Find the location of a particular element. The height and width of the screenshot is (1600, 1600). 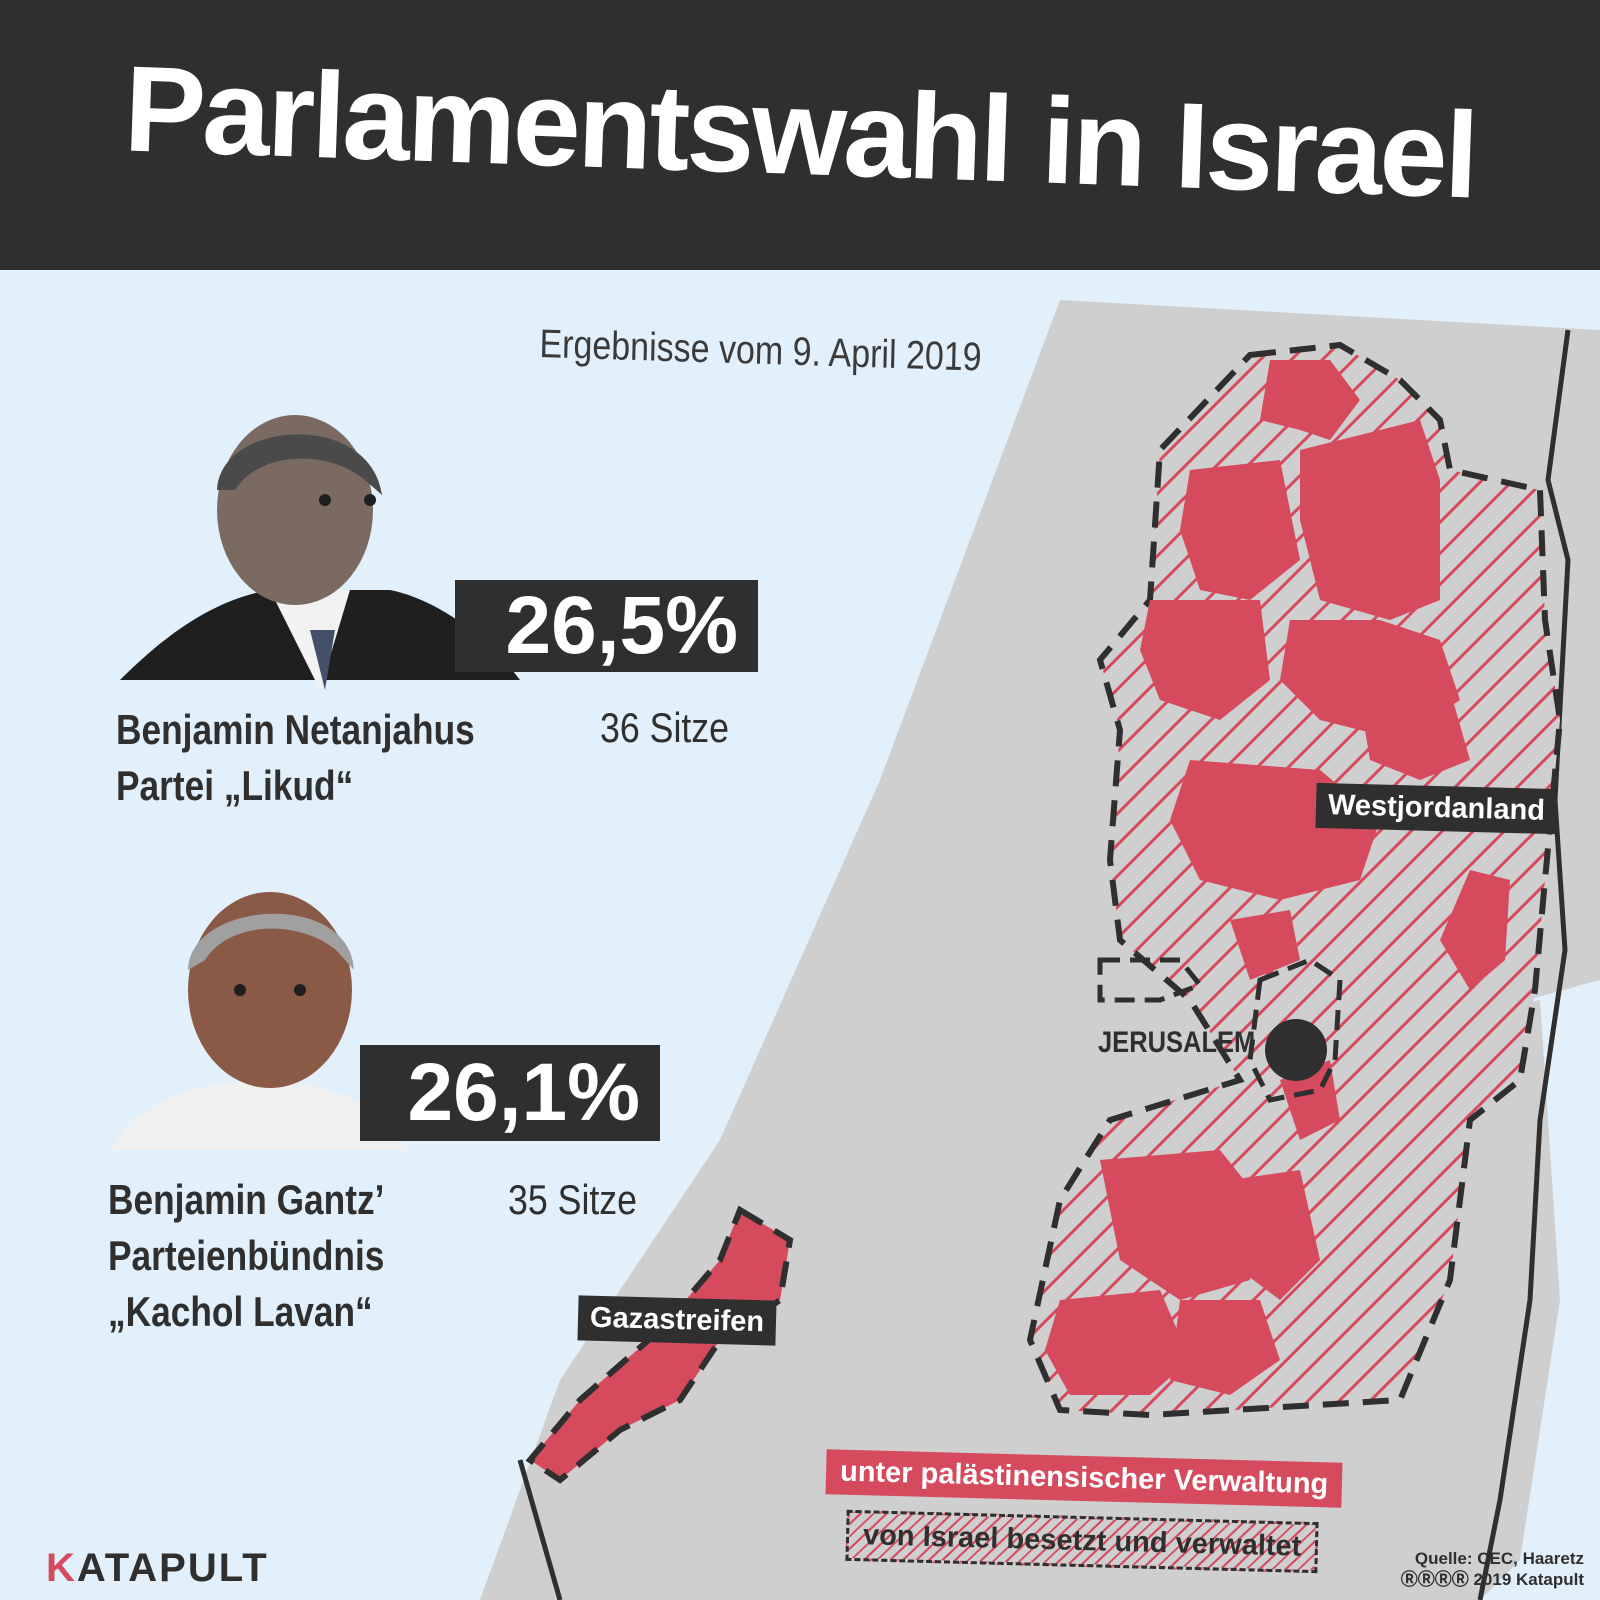

source-note: Quelle: CEC, Haaretz ⓇⓇⓇⓇ 2019 Katapult is located at coordinates (1492, 1569).